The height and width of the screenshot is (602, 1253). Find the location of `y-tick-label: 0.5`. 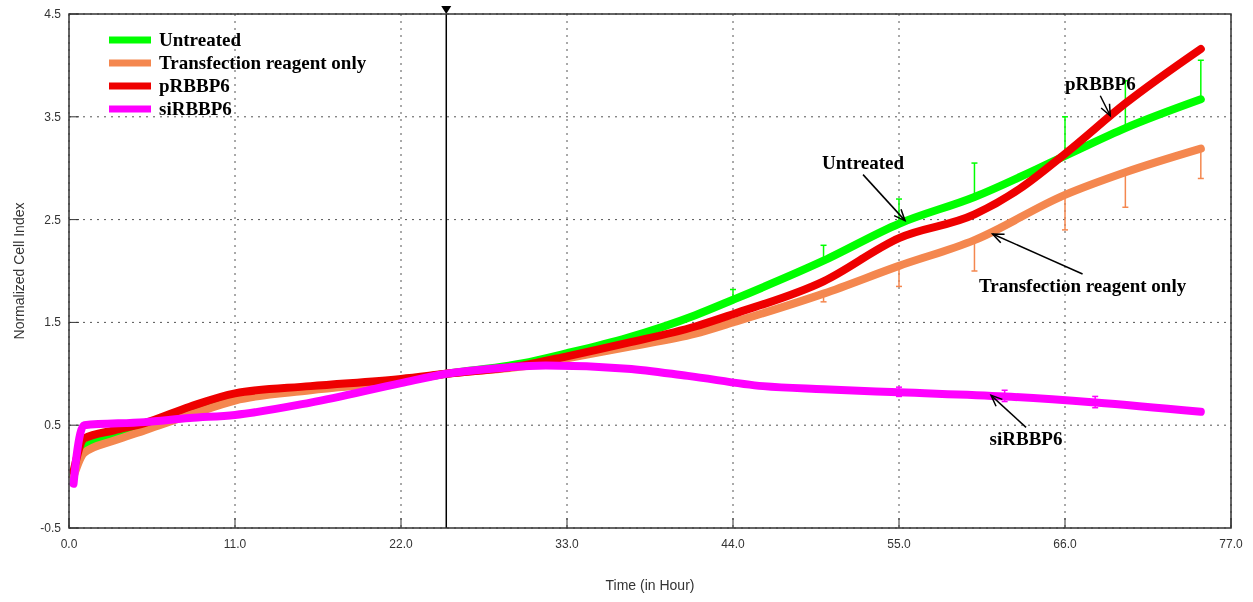

y-tick-label: 0.5 is located at coordinates (53, 425).